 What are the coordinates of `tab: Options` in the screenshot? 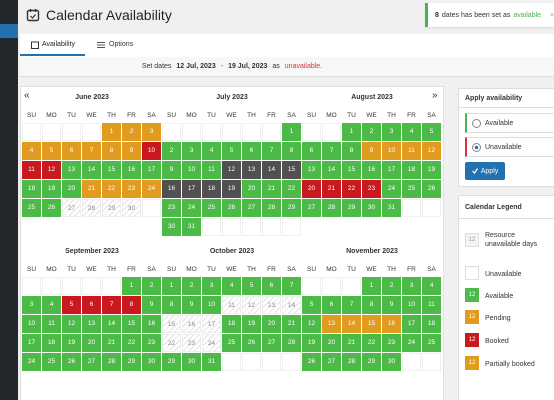 It's located at (121, 44).